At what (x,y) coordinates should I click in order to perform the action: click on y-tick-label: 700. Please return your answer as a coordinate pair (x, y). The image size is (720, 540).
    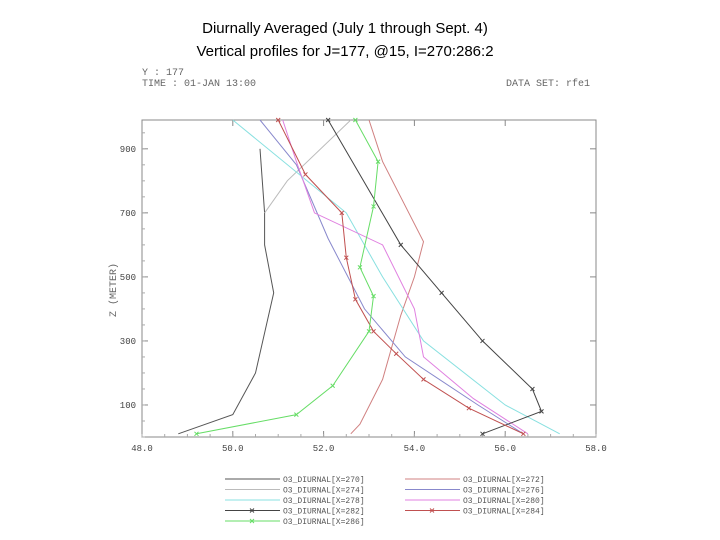
    Looking at the image, I should click on (128, 214).